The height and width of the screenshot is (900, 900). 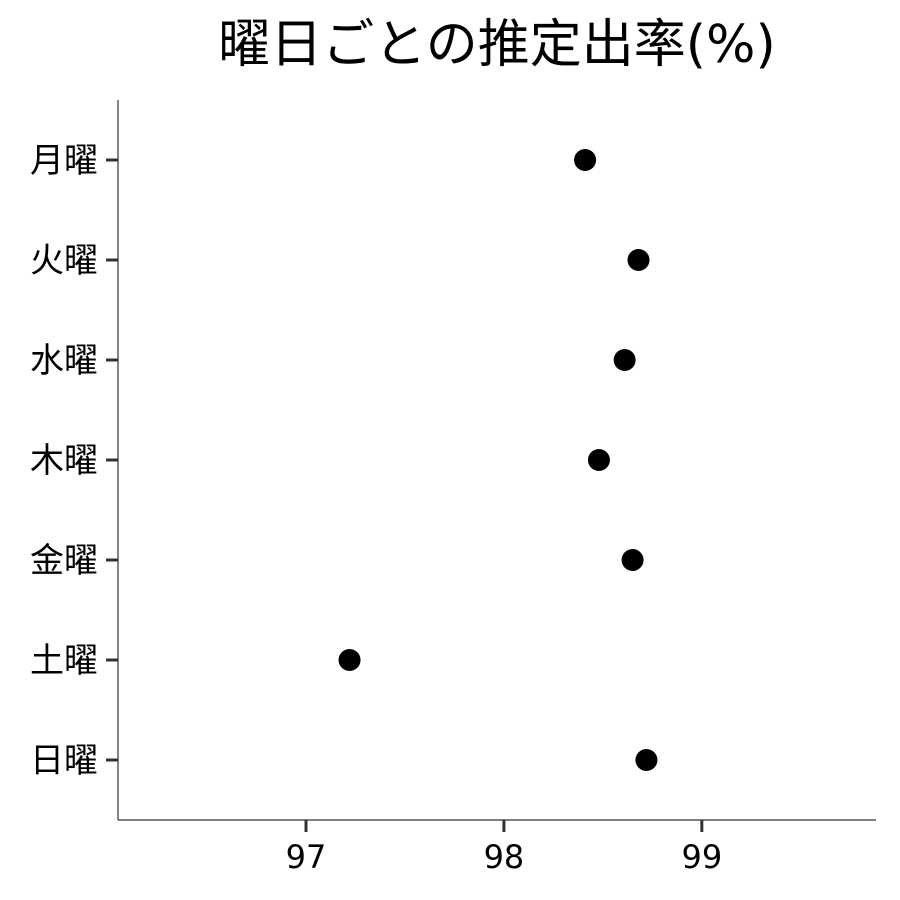 What do you see at coordinates (64, 361) in the screenshot?
I see `y-tick-label: 水曜` at bounding box center [64, 361].